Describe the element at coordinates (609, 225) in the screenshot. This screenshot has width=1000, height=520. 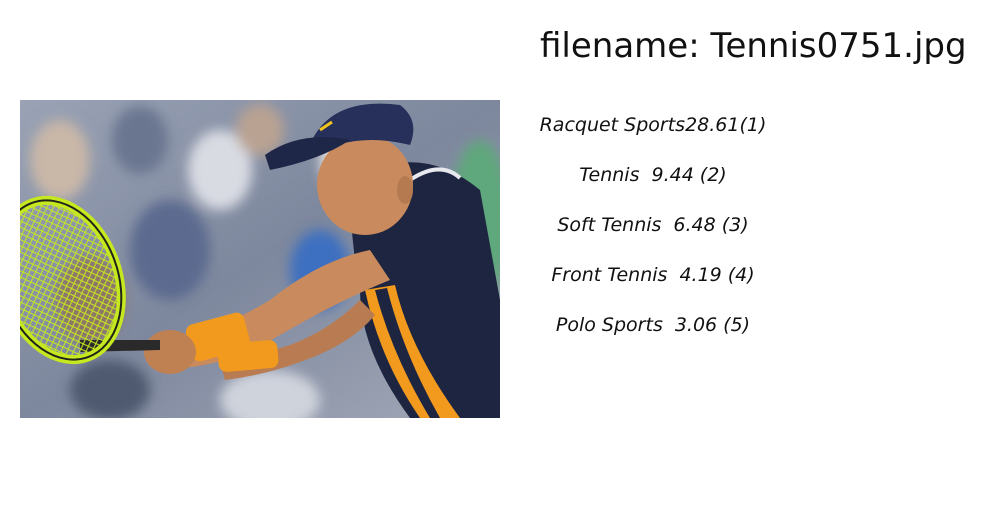
I see `prediction-label: Soft Tennis` at that location.